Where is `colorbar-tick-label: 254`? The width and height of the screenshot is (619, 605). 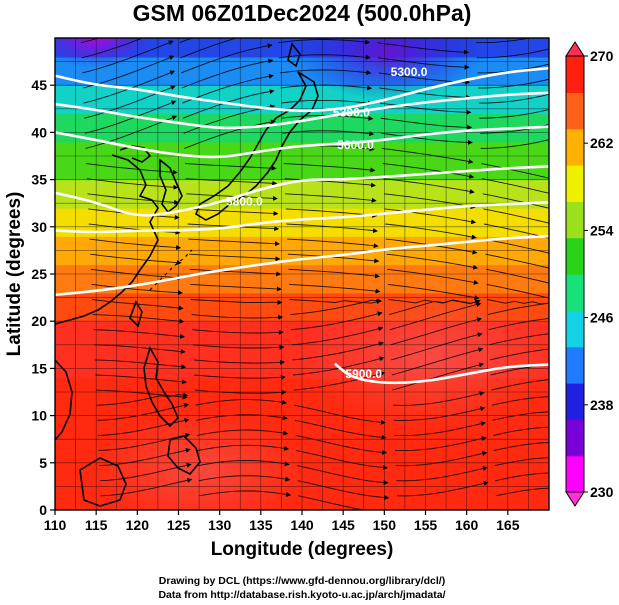
colorbar-tick-label: 254 is located at coordinates (602, 230).